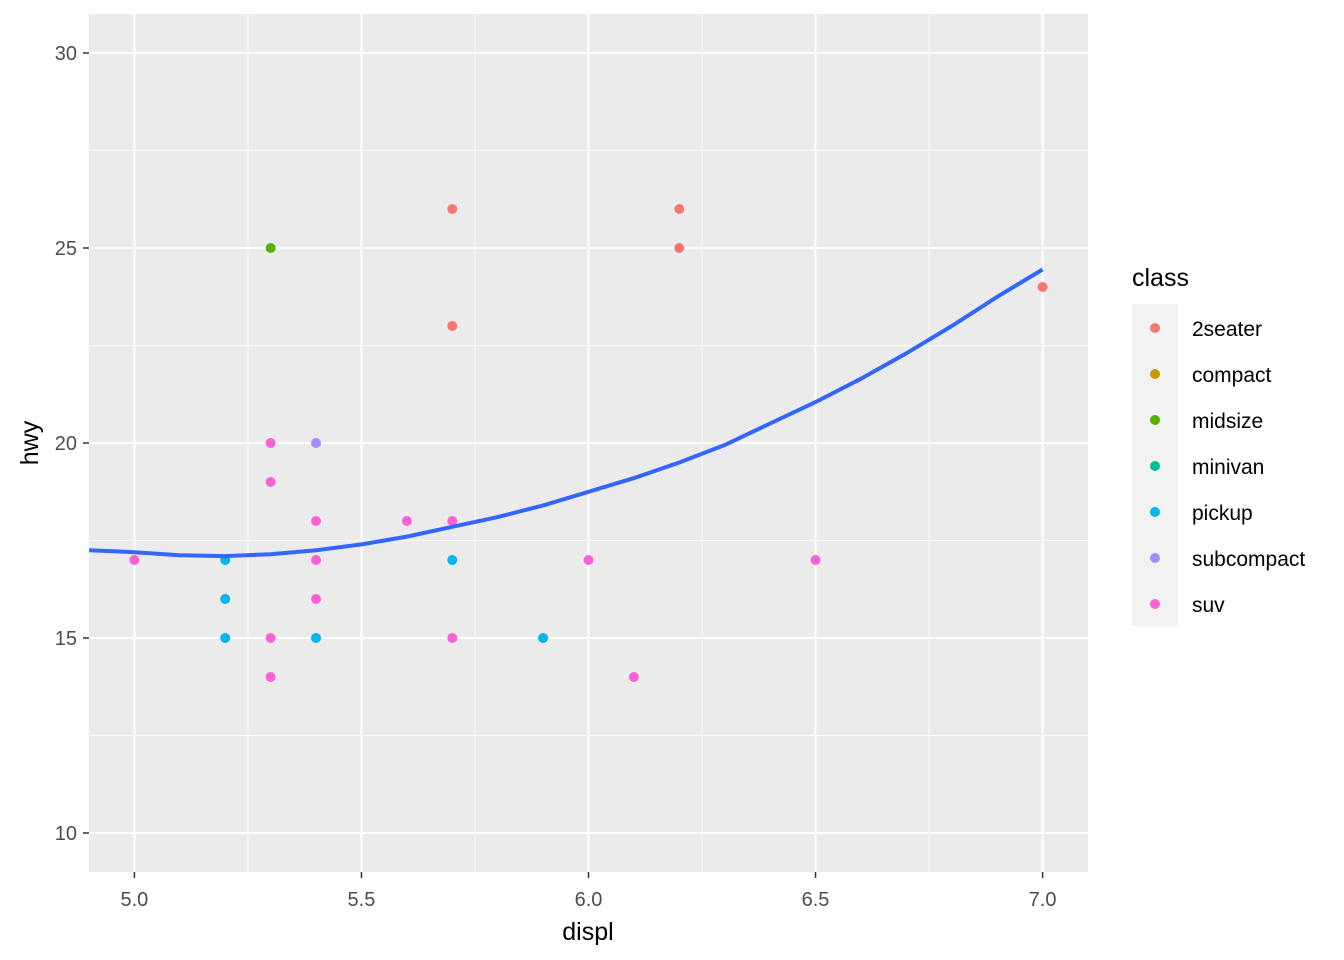 Image resolution: width=1344 pixels, height=960 pixels. I want to click on x-tick-label: 6.0, so click(589, 900).